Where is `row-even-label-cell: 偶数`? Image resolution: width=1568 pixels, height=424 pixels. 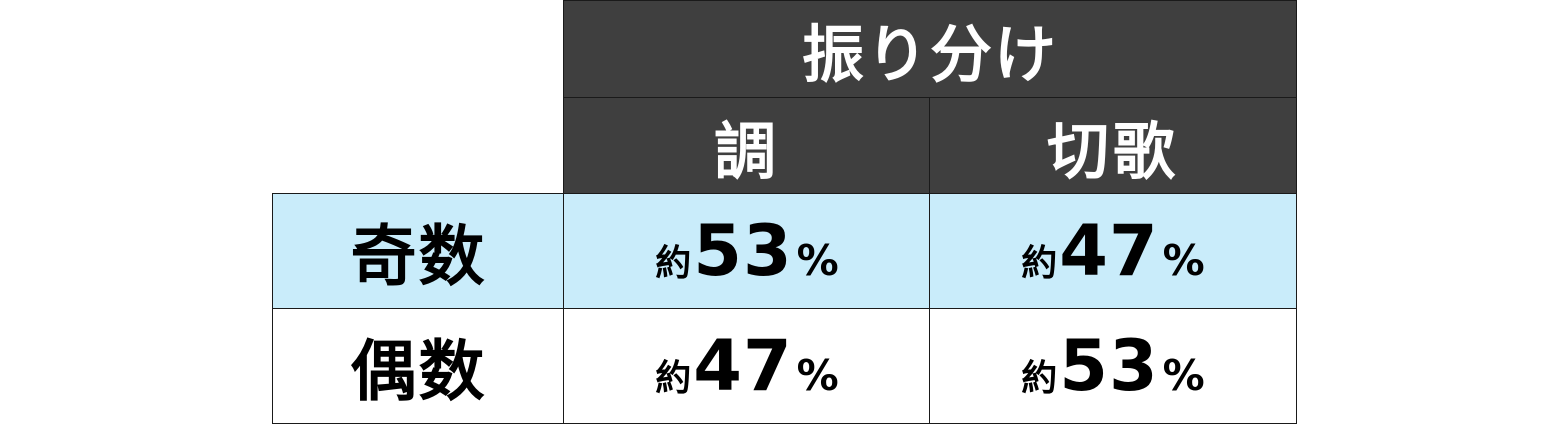
row-even-label-cell: 偶数 is located at coordinates (418, 366).